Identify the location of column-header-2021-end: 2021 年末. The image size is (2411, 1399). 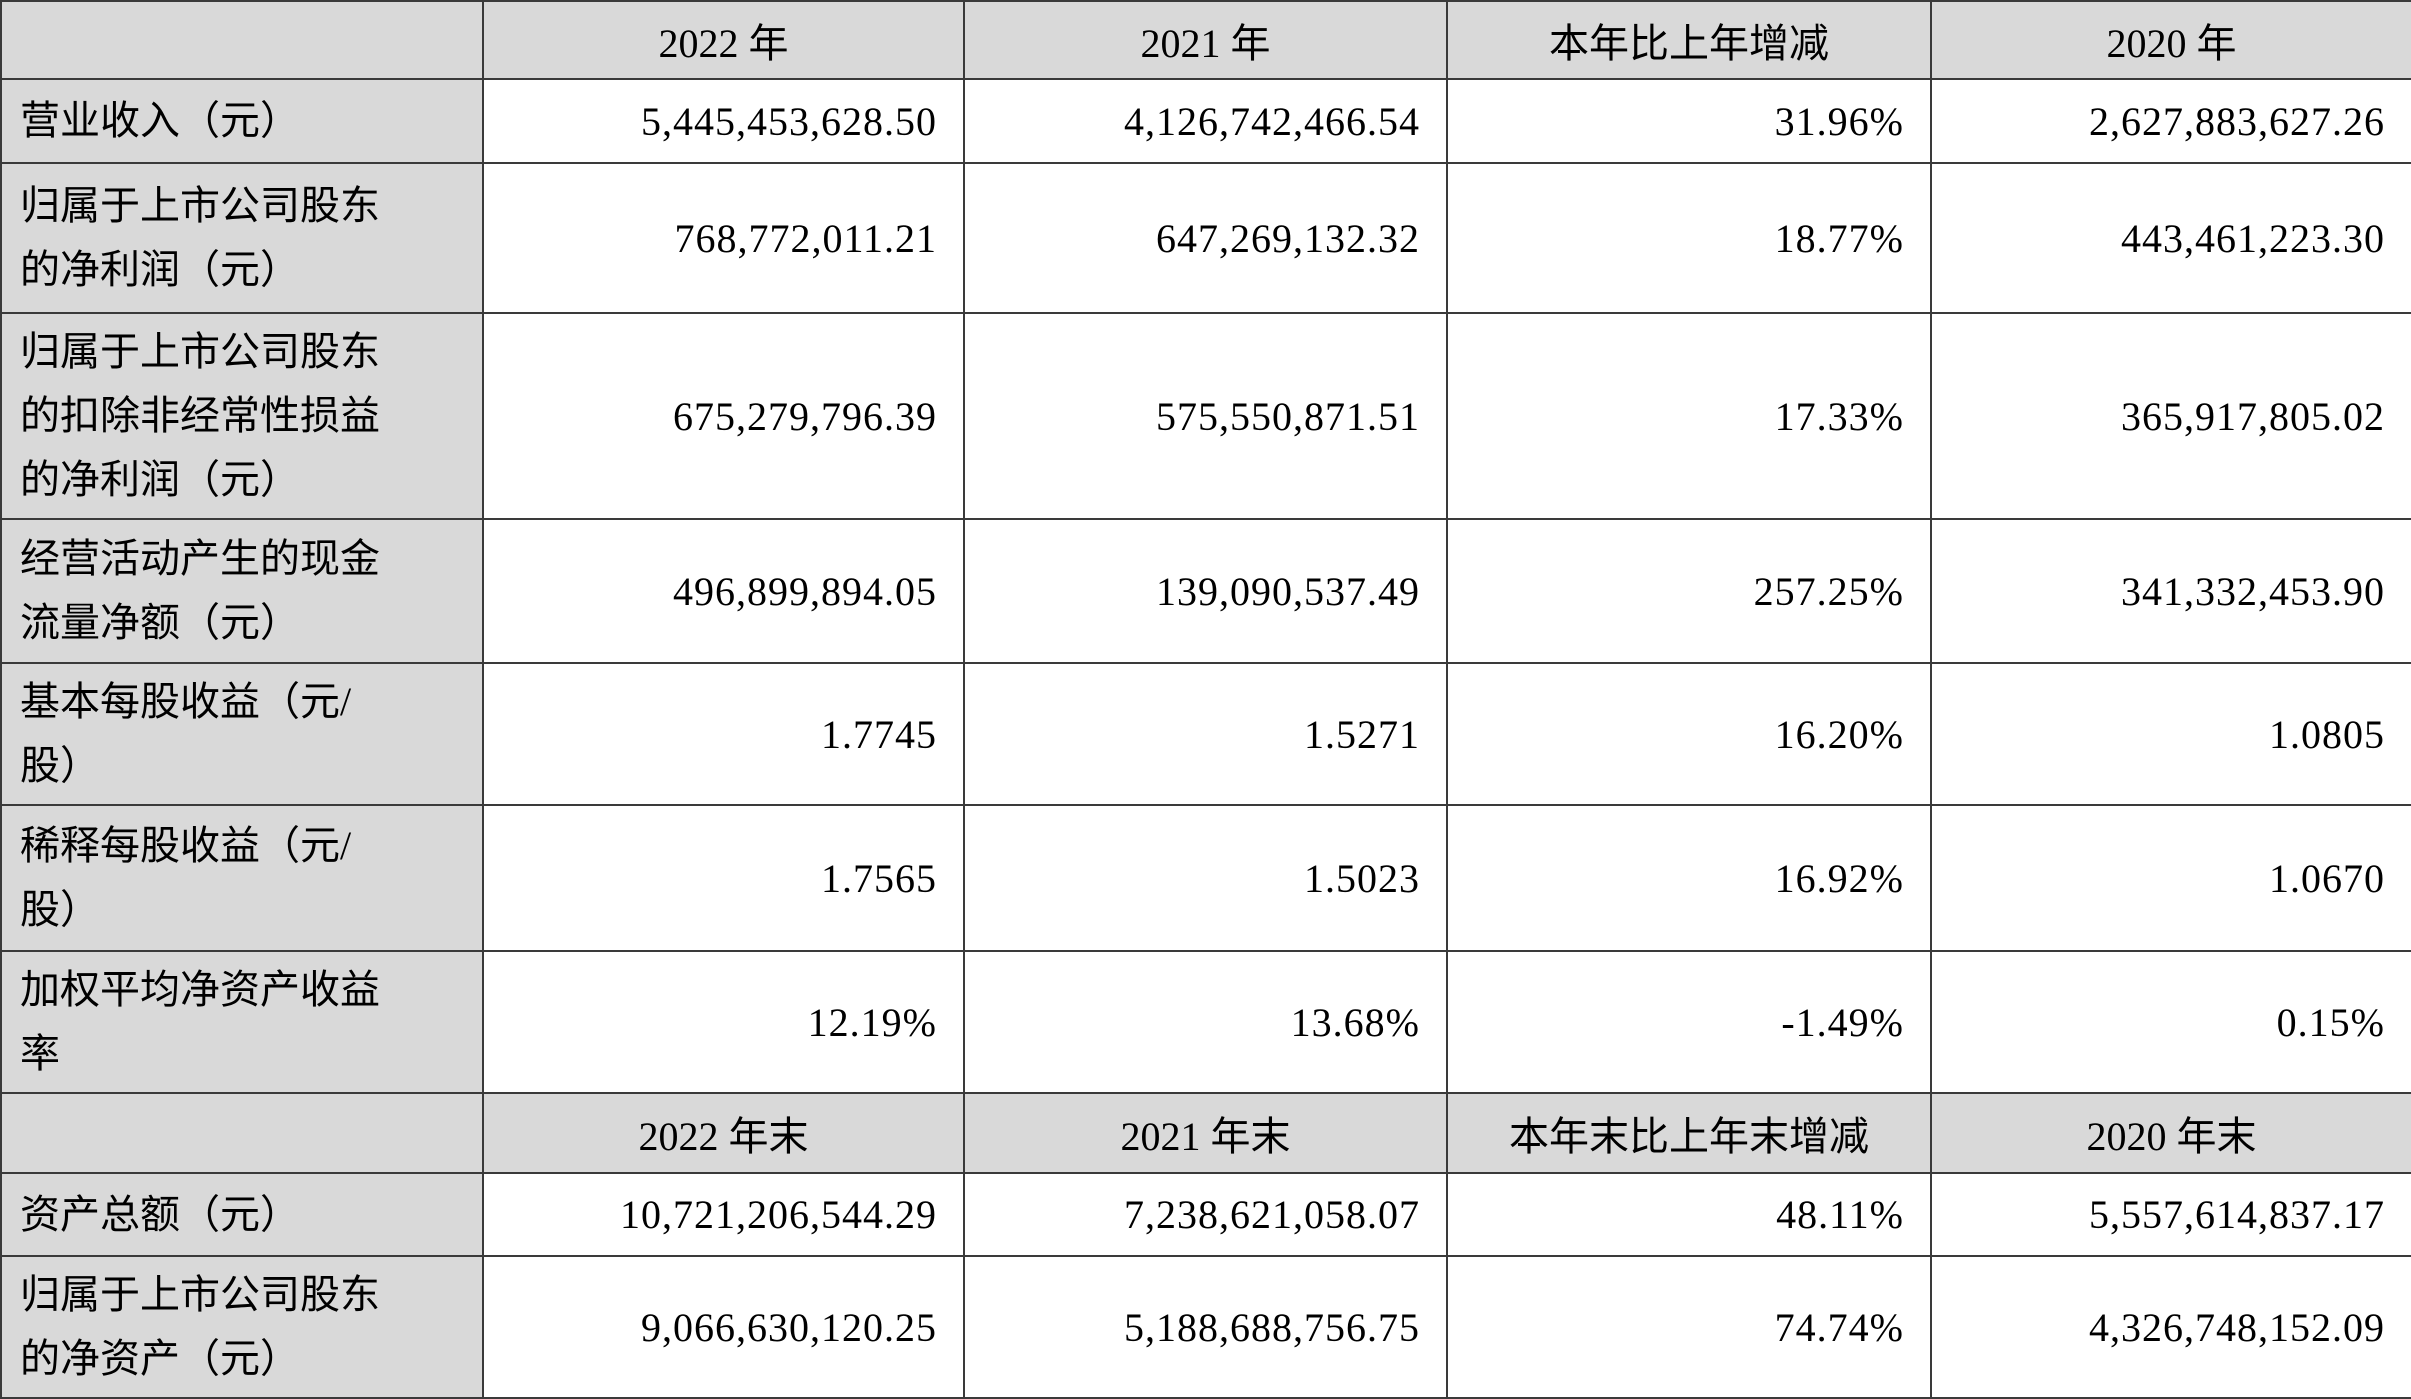
(1205, 1133).